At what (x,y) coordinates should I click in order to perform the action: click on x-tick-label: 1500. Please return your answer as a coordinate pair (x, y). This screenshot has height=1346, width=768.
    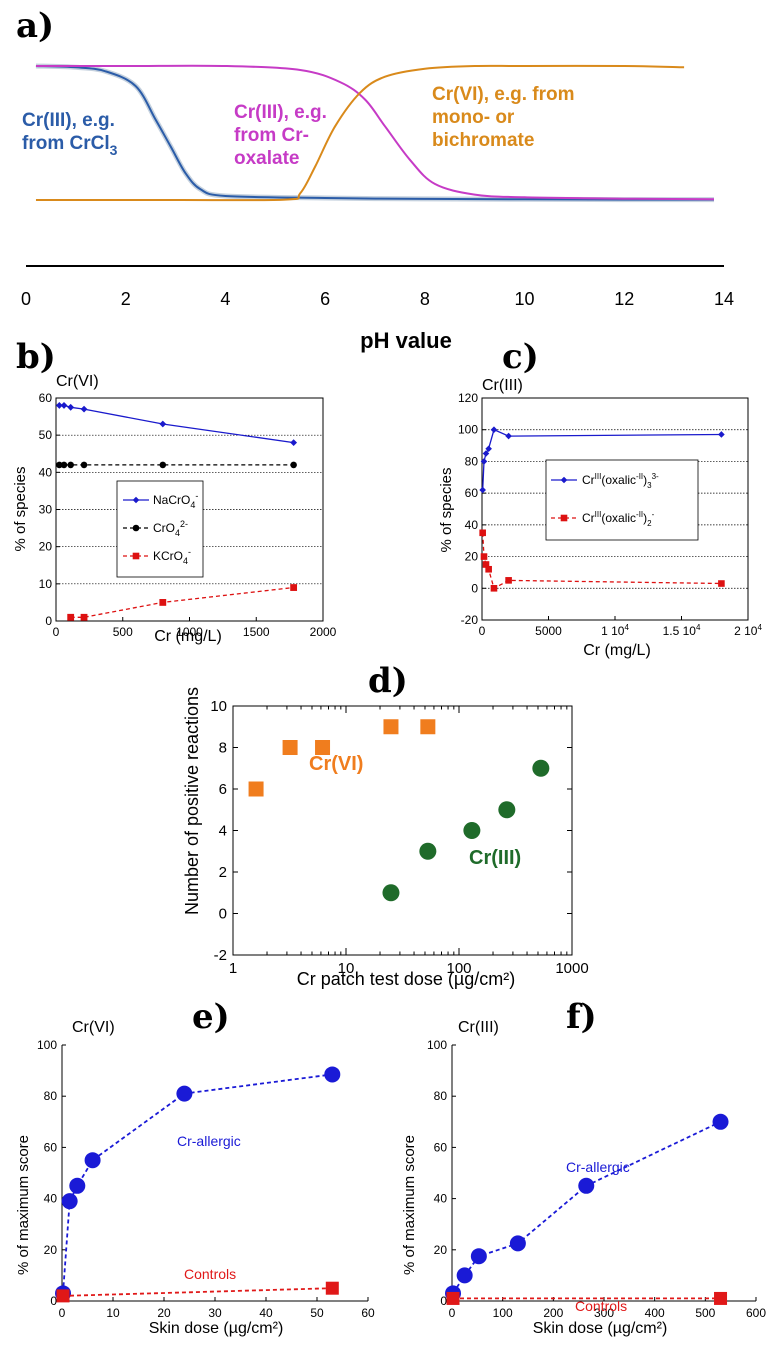
    Looking at the image, I should click on (256, 632).